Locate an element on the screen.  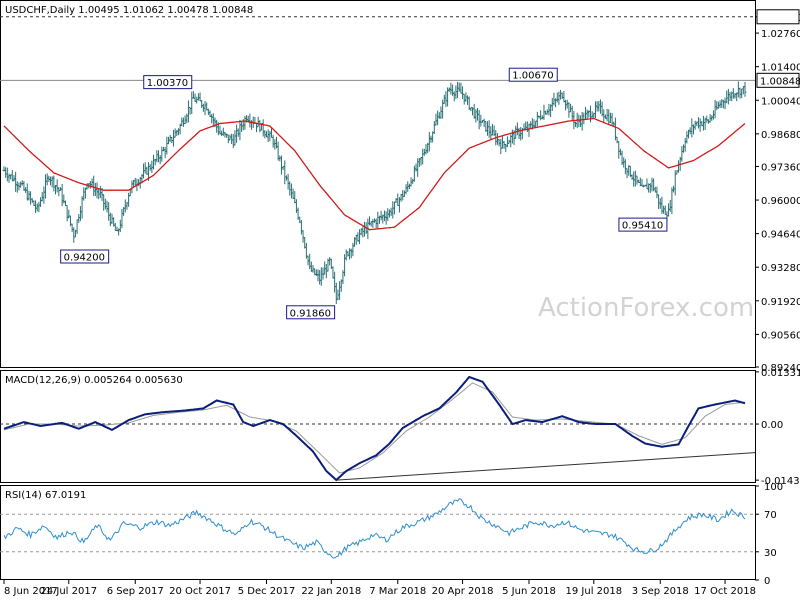
current-price-label: 1.00848 is located at coordinates (780, 81).